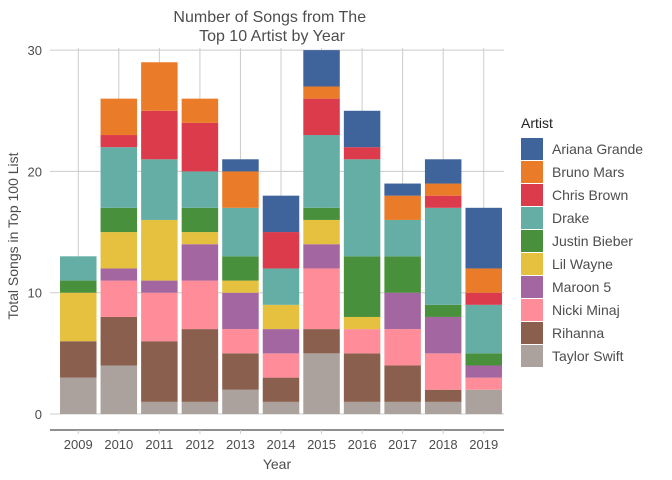  What do you see at coordinates (586, 310) in the screenshot?
I see `legend-label: Nicki Minaj` at bounding box center [586, 310].